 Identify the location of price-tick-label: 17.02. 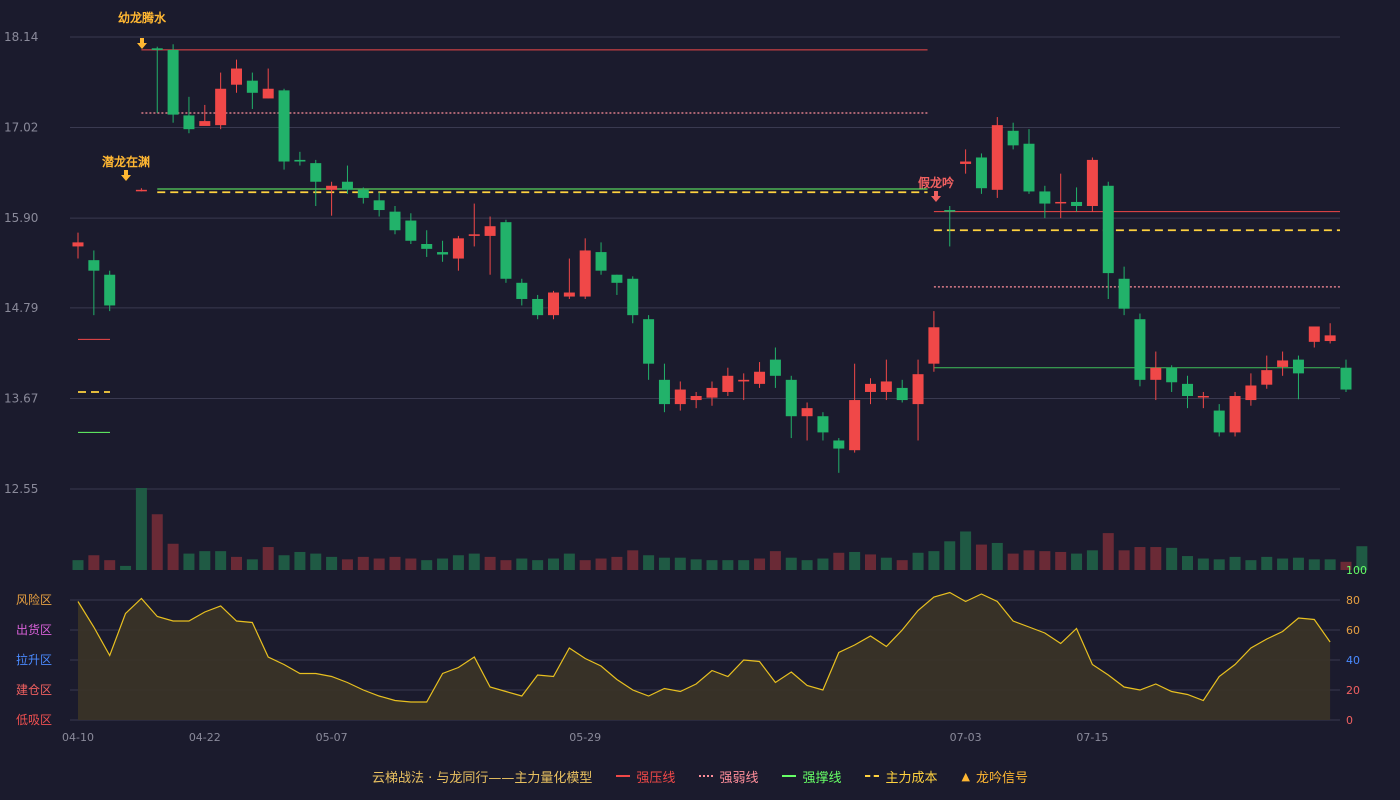
(21, 128).